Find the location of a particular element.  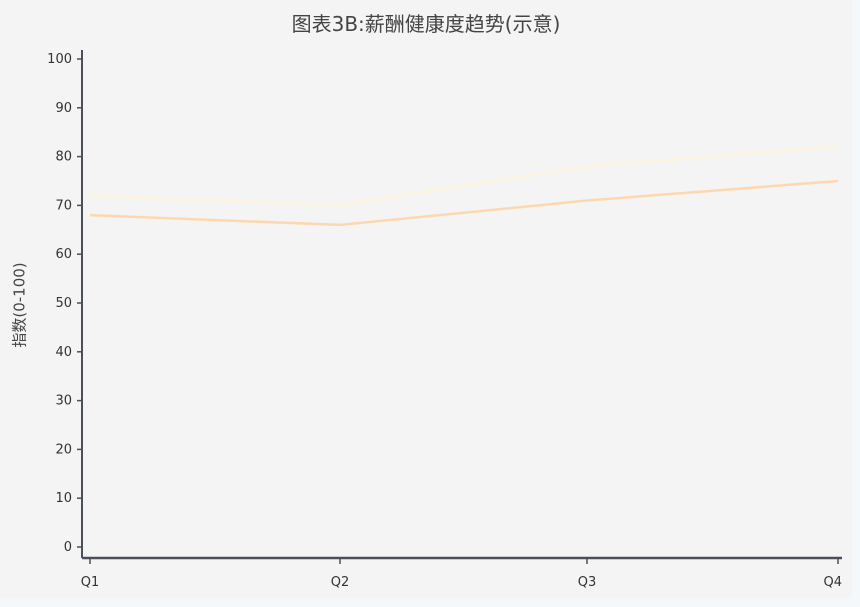

y-tick-label: 40 is located at coordinates (63, 352).